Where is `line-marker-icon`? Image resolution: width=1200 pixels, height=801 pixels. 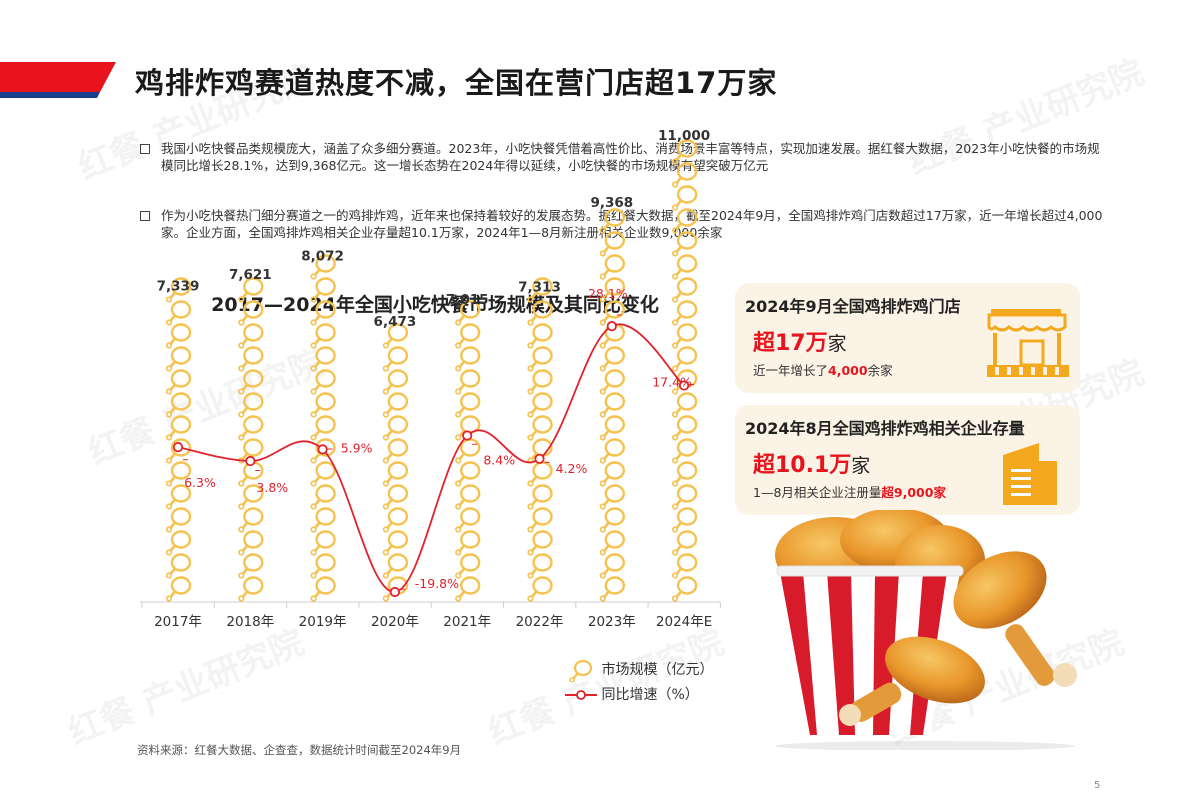
line-marker-icon is located at coordinates (581, 695).